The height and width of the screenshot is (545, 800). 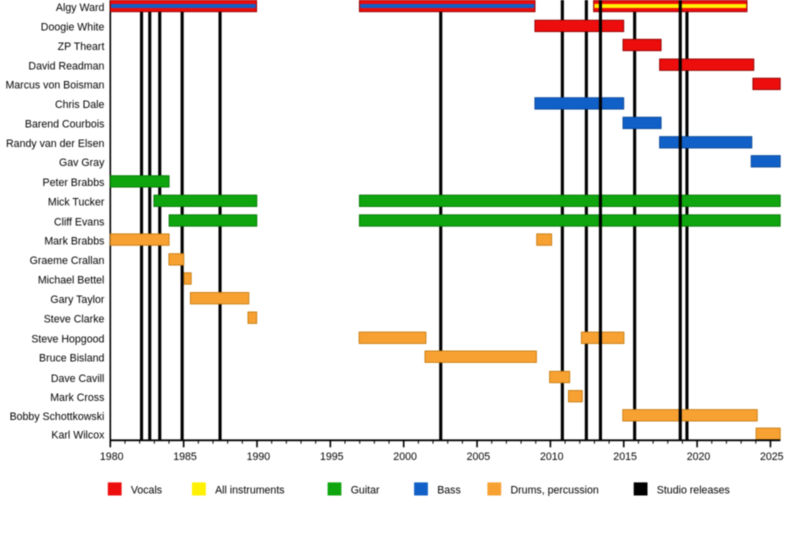 What do you see at coordinates (625, 457) in the screenshot?
I see `svg-text: 2015` at bounding box center [625, 457].